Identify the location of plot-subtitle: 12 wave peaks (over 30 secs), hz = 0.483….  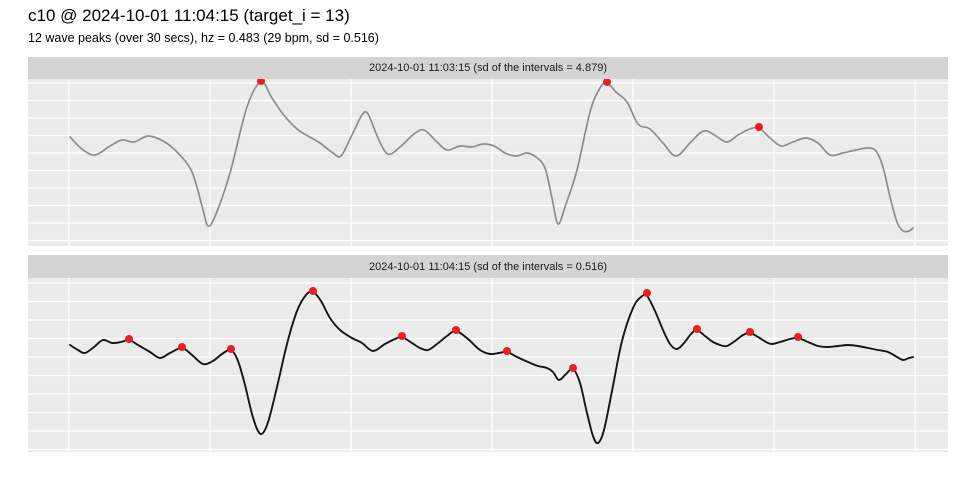
(203, 38).